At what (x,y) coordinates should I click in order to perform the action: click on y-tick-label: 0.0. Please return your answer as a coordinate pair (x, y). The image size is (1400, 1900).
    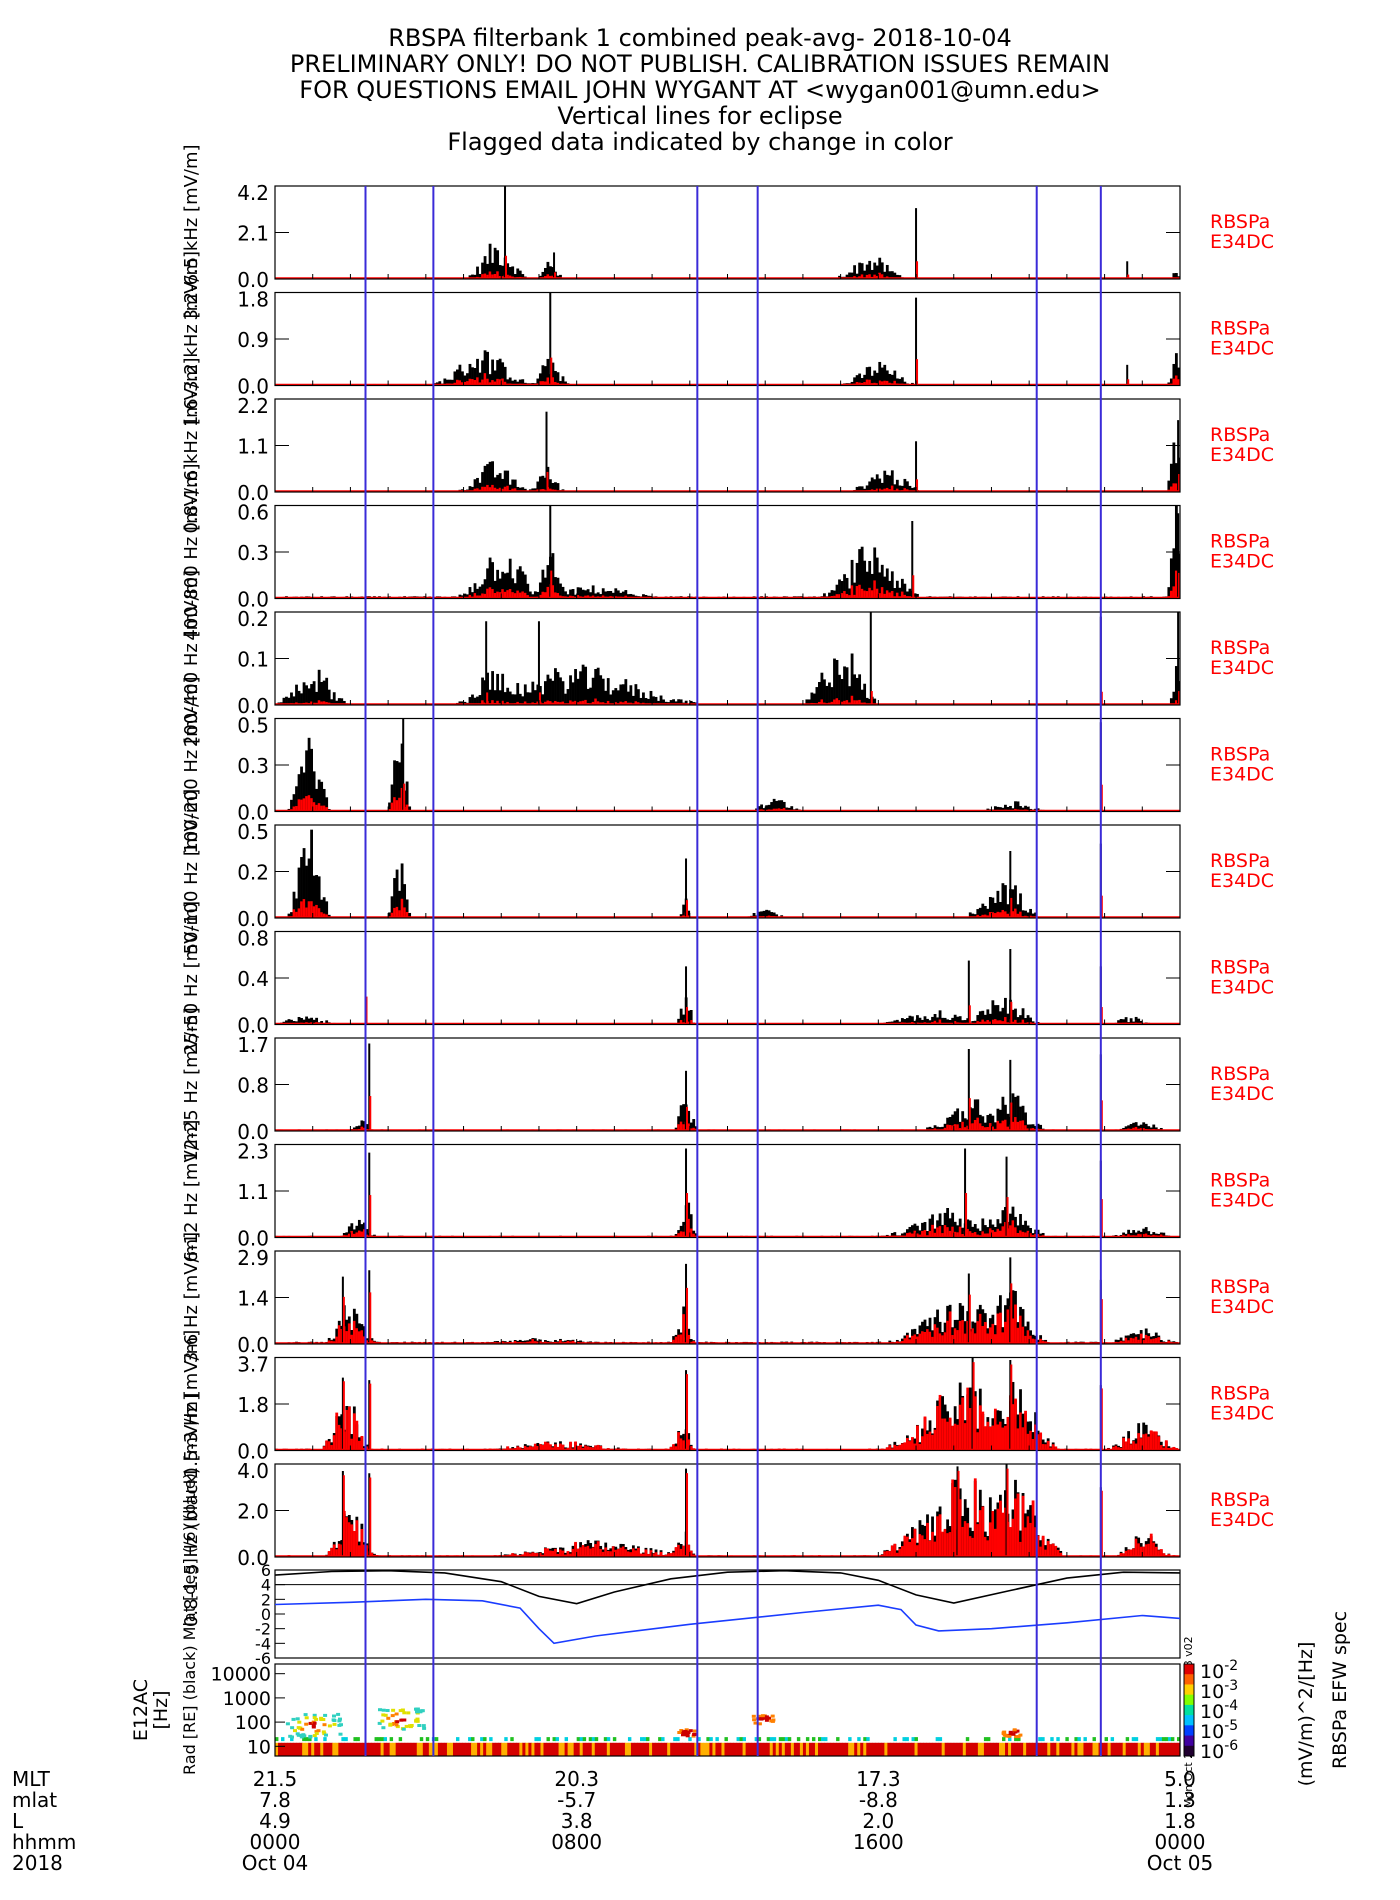
    Looking at the image, I should click on (253, 813).